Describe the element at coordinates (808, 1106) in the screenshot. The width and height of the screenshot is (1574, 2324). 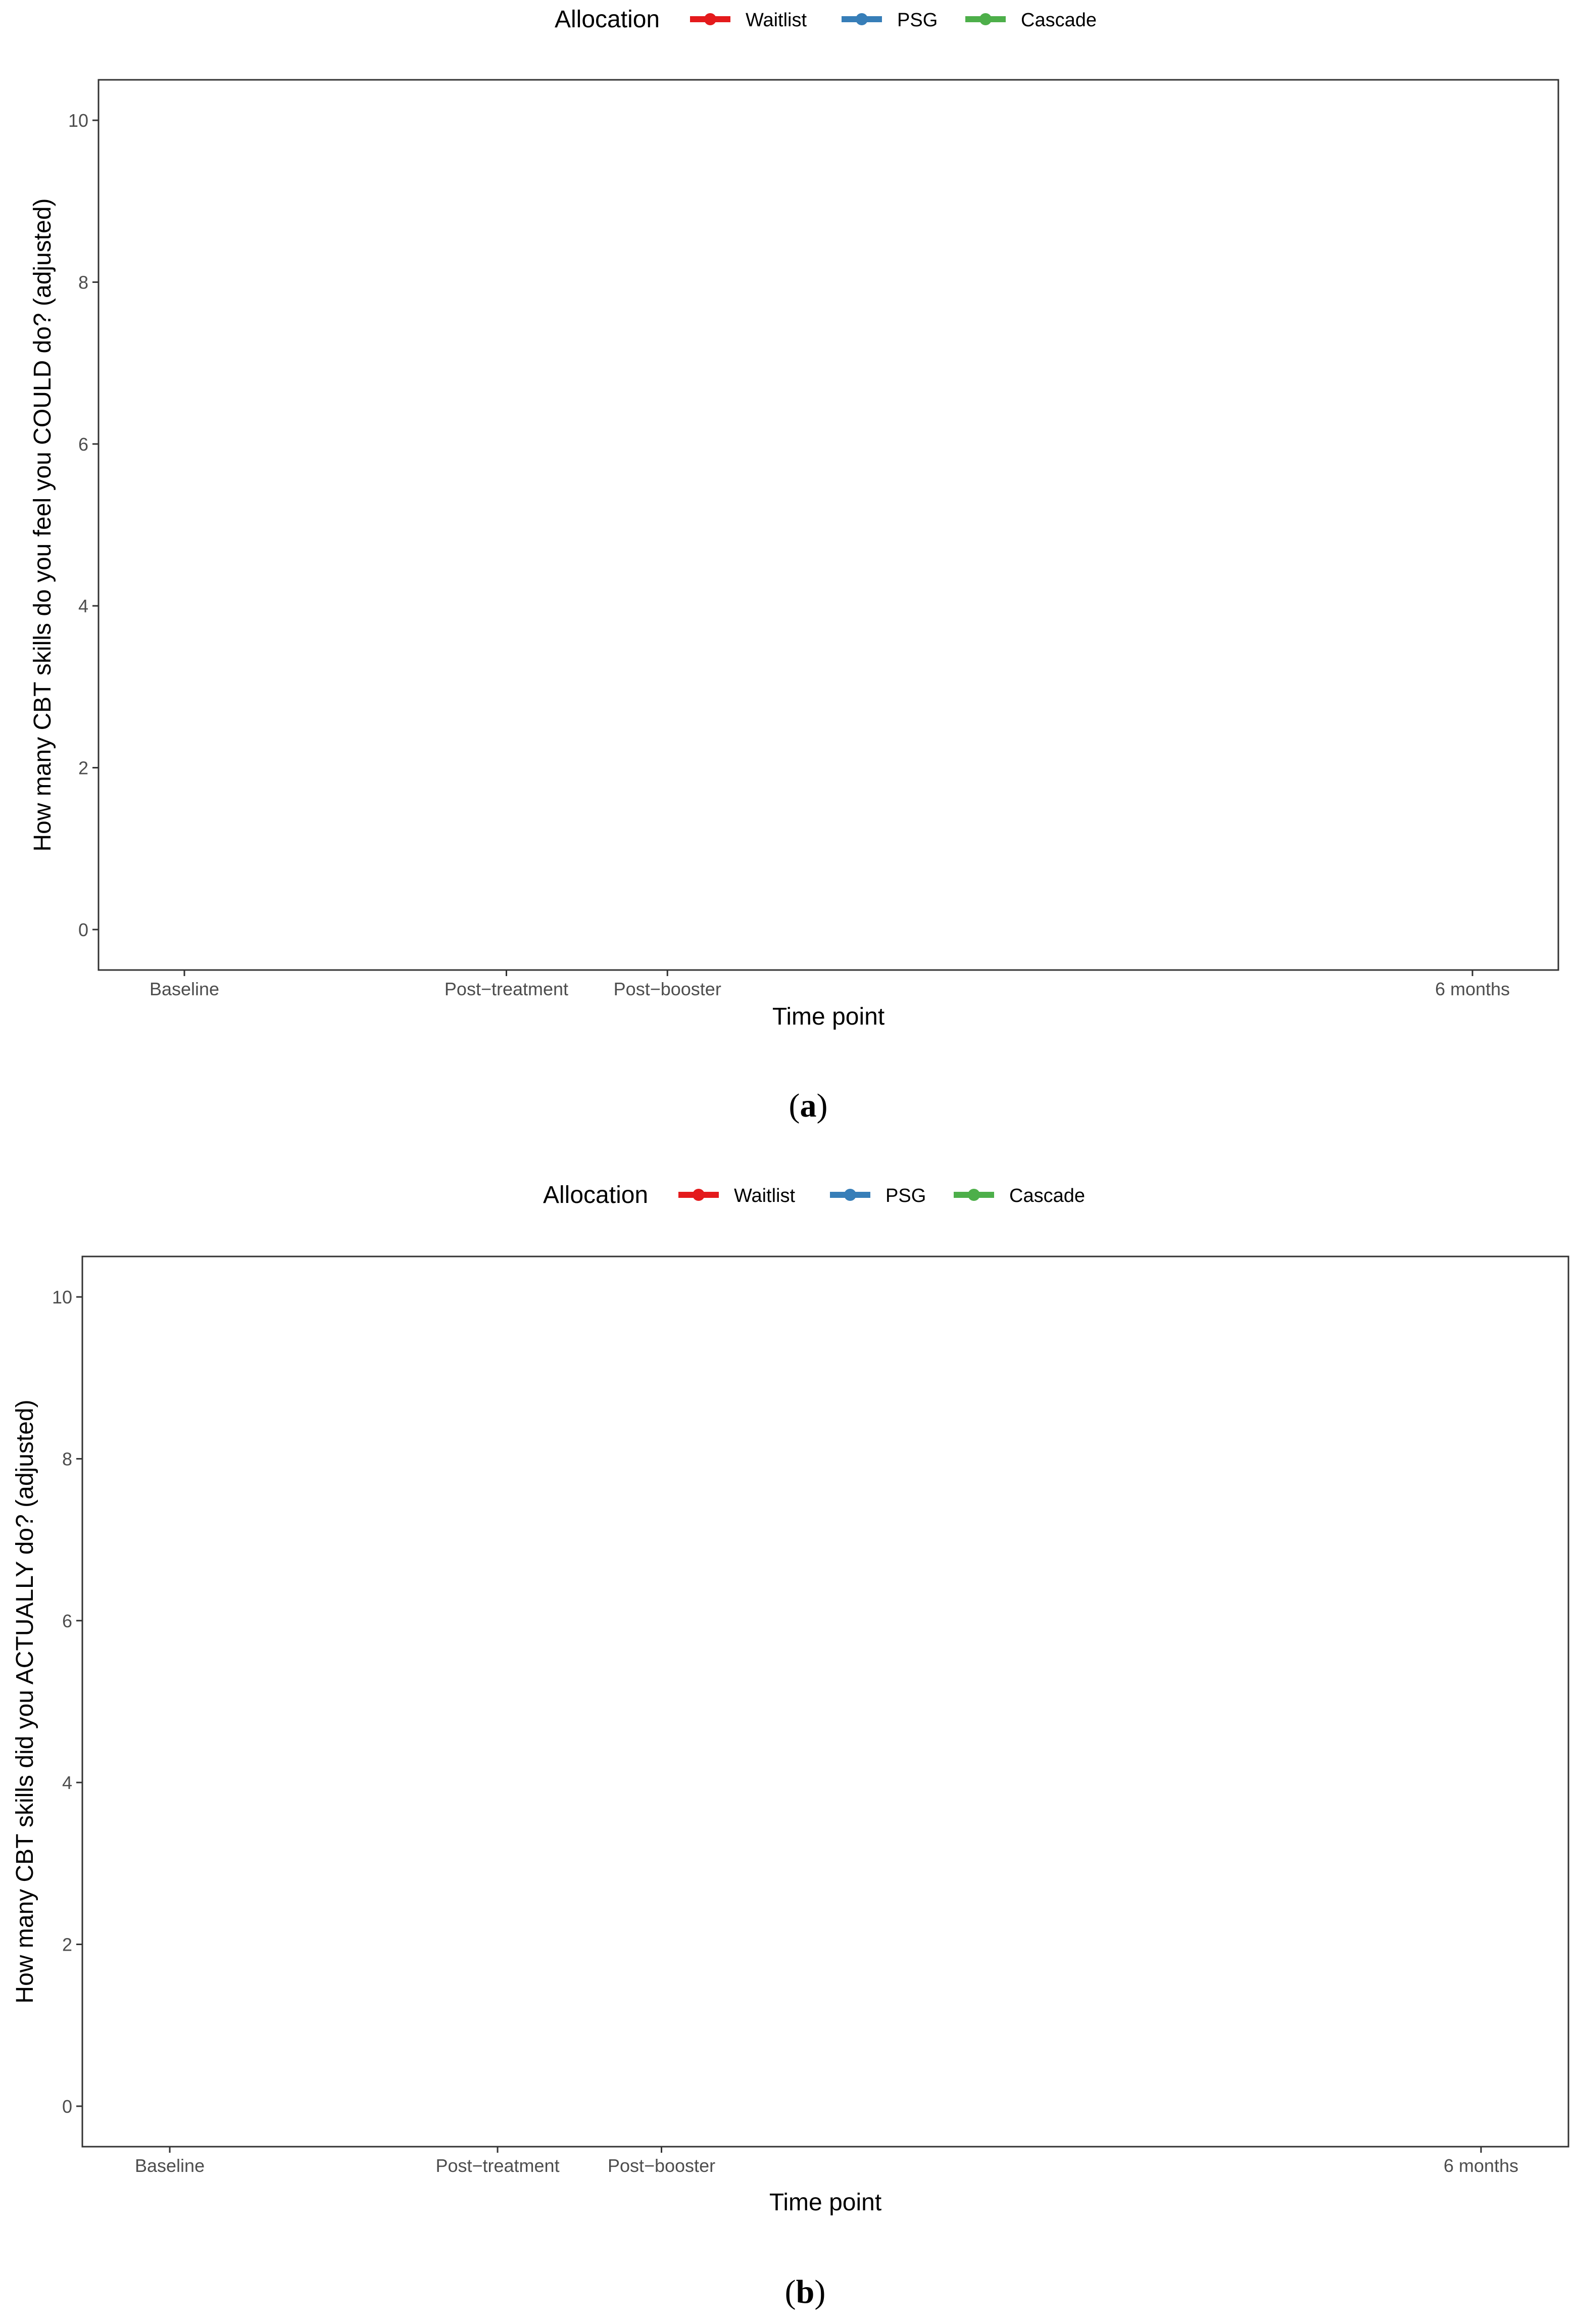
I see `panel-caption-a: (a)` at that location.